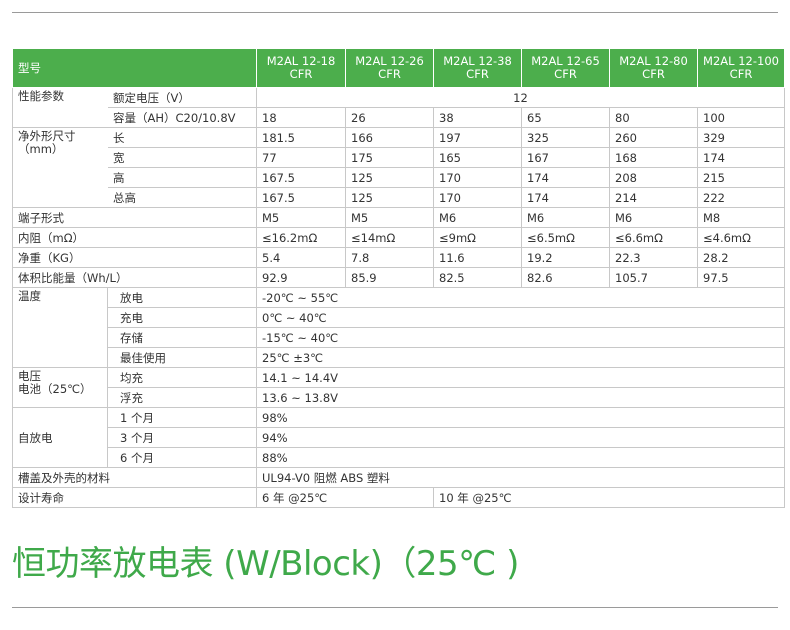 This screenshot has width=790, height=630. I want to click on table-row: 温度 放电 -20℃ ~ 55℃, so click(398, 327).